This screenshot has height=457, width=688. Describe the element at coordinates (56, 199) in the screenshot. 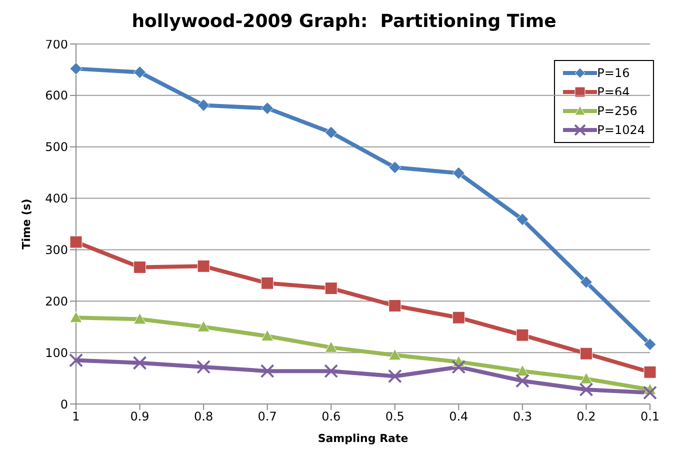

I see `y-tick-label: 400` at that location.